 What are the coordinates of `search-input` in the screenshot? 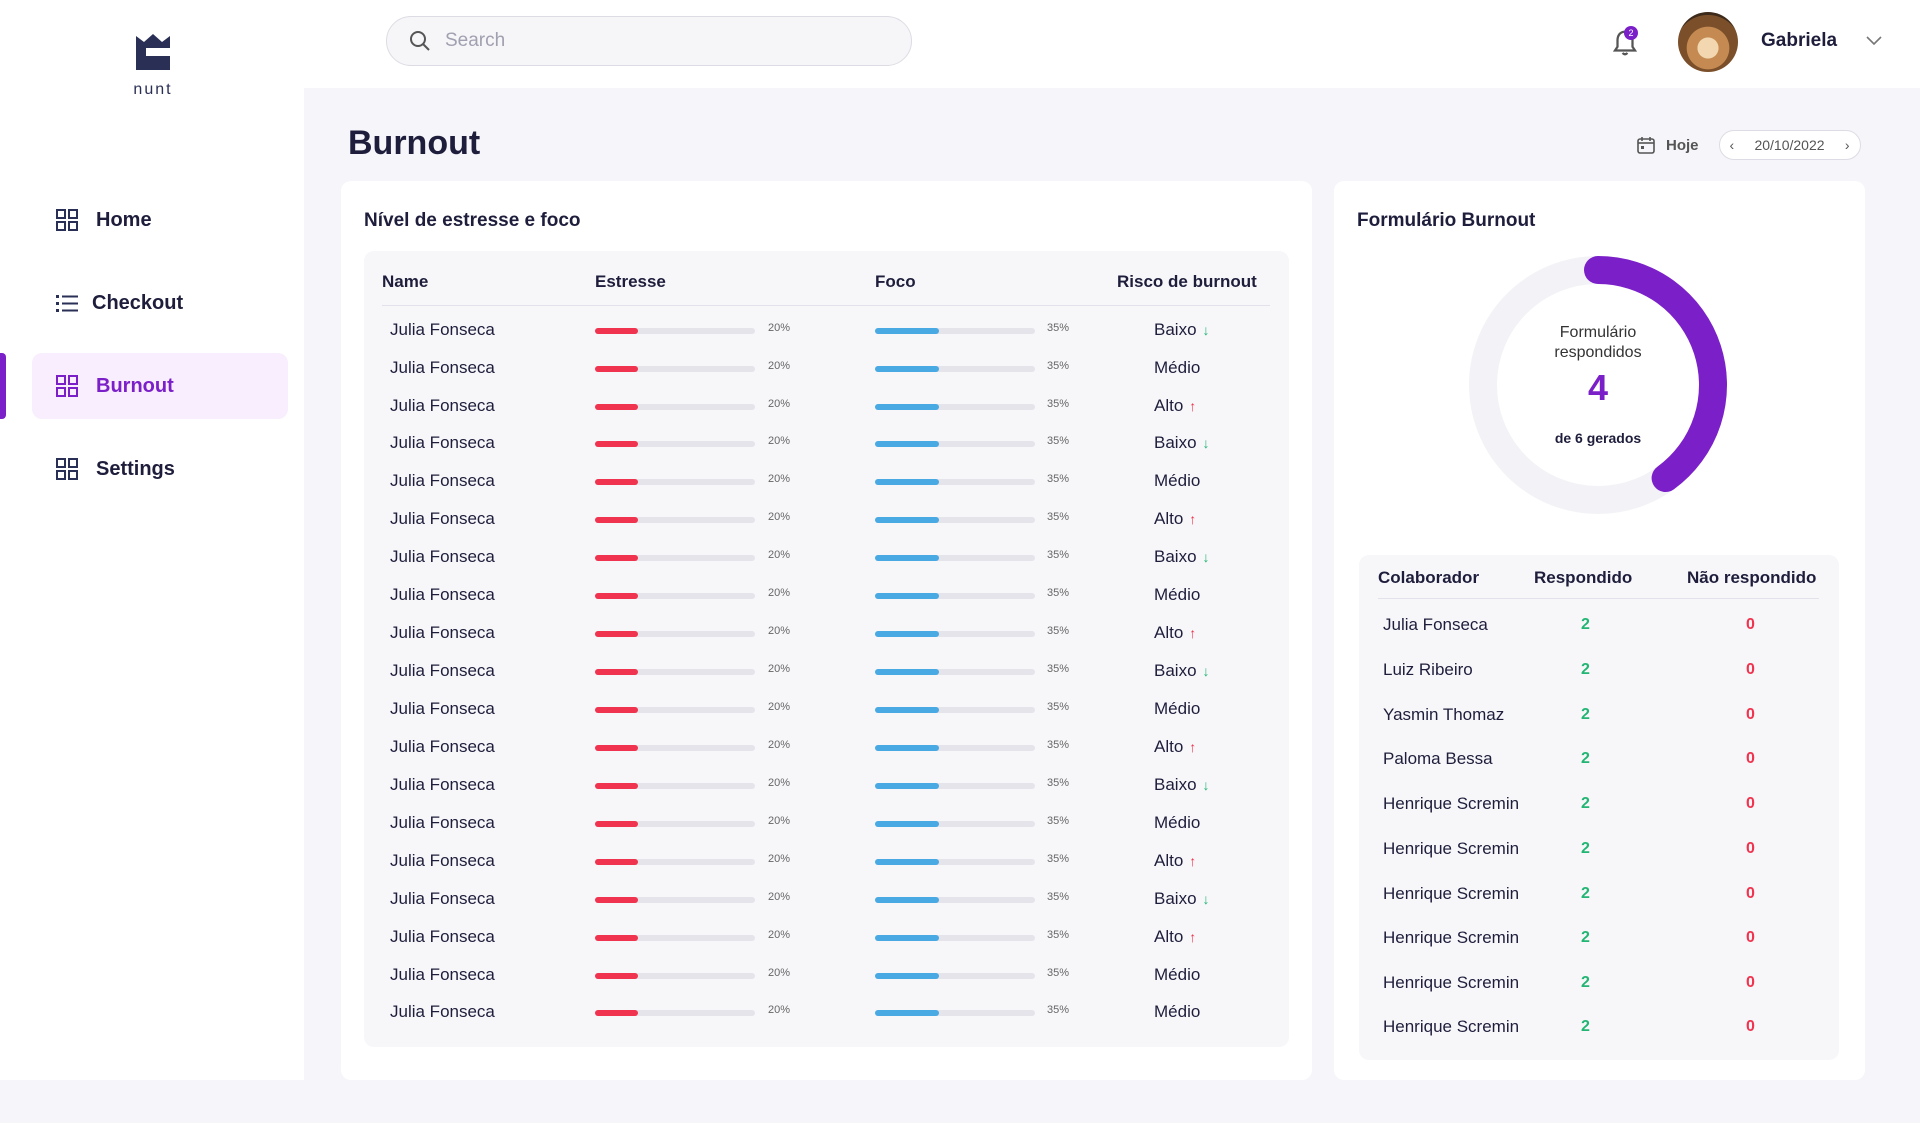 It's located at (665, 41).